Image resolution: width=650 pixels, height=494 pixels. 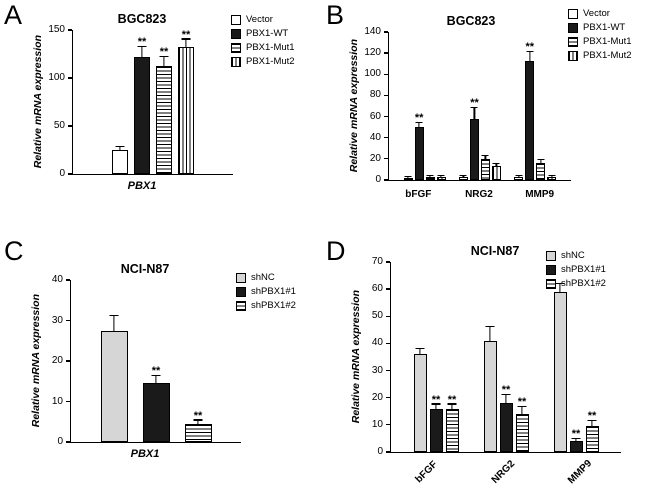 I want to click on legend-label: shPBX1#2, so click(x=273, y=305).